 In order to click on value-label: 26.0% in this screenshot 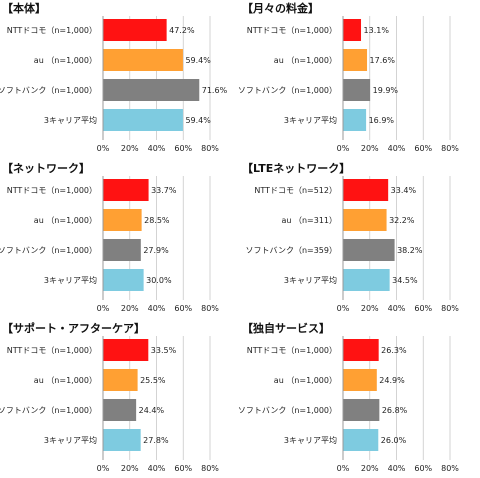, I will do `click(394, 440)`.